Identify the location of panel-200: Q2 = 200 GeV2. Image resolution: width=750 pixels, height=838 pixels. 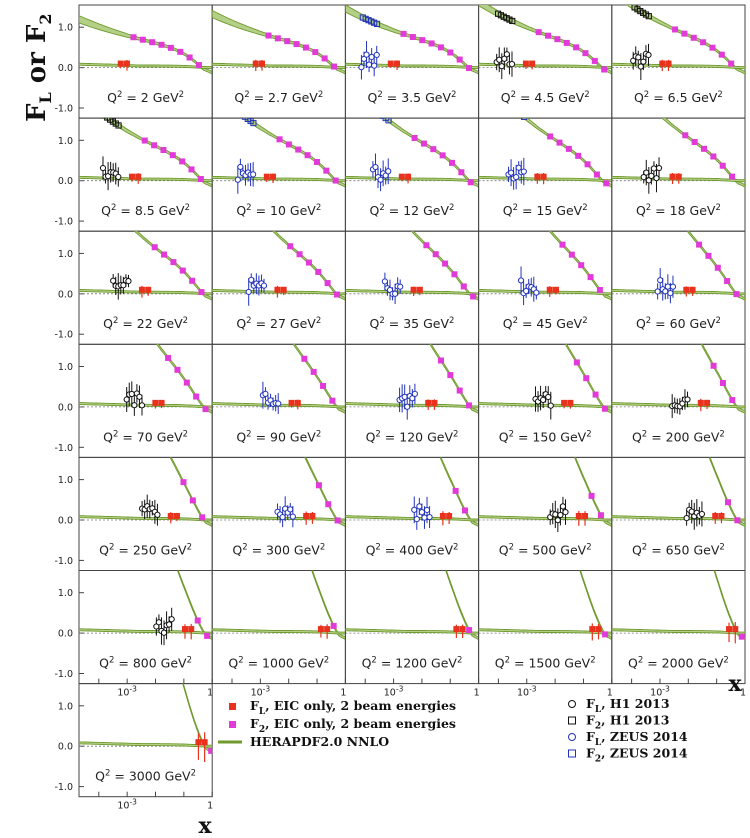
(678, 382).